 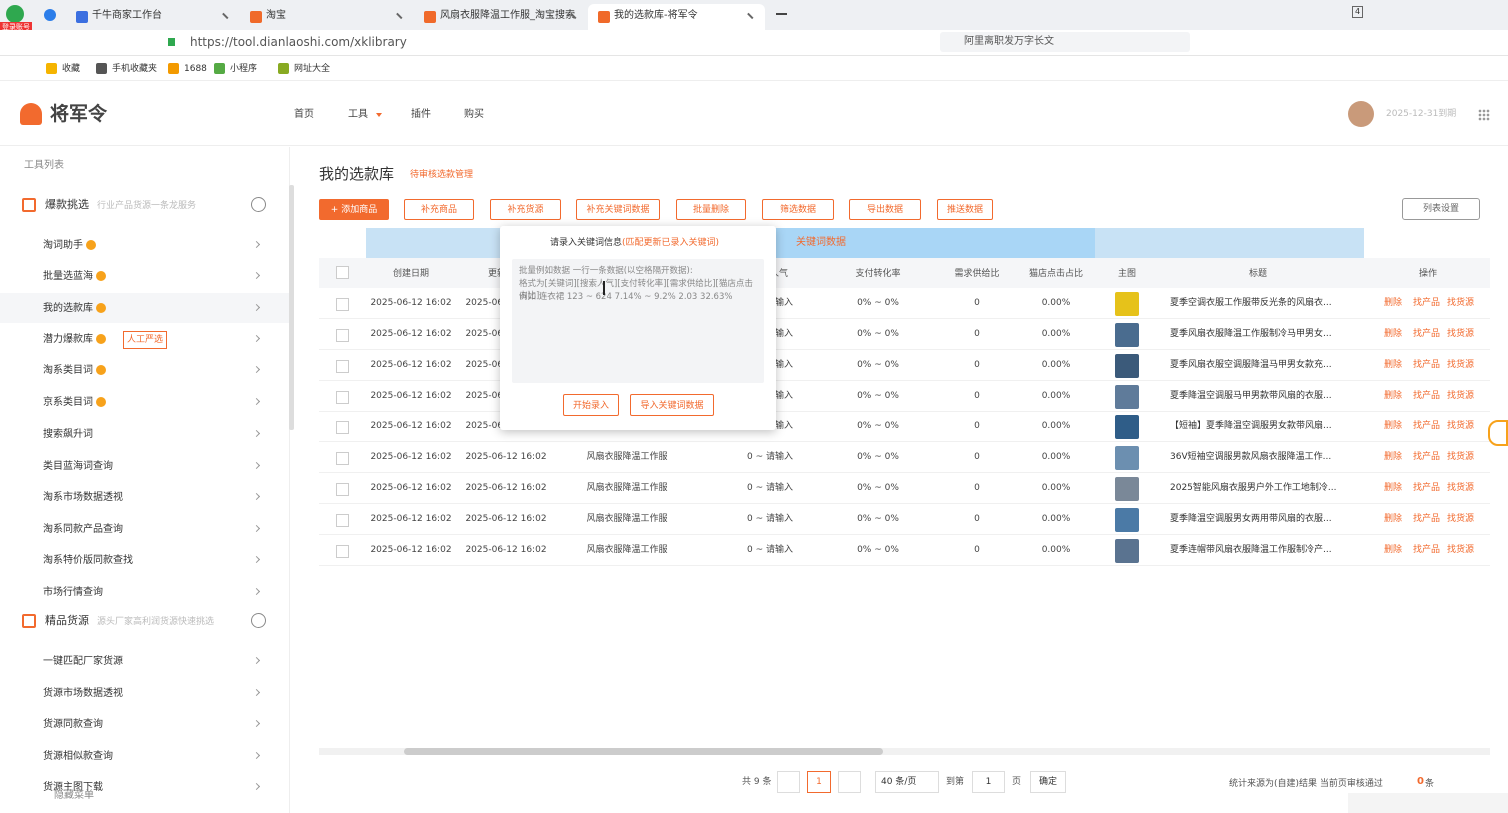 I want to click on browser-tab: 我的选款库-将军令, so click(x=676, y=17).